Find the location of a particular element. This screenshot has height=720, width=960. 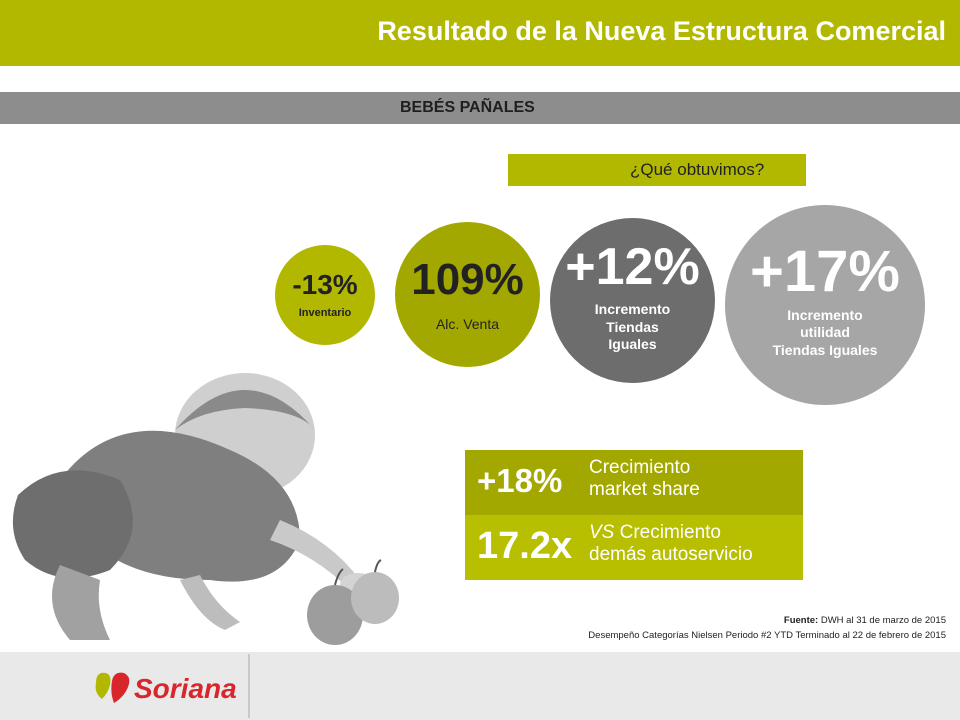

same-store-increase-label: Incremento Tiendas Iguales is located at coordinates (632, 327).